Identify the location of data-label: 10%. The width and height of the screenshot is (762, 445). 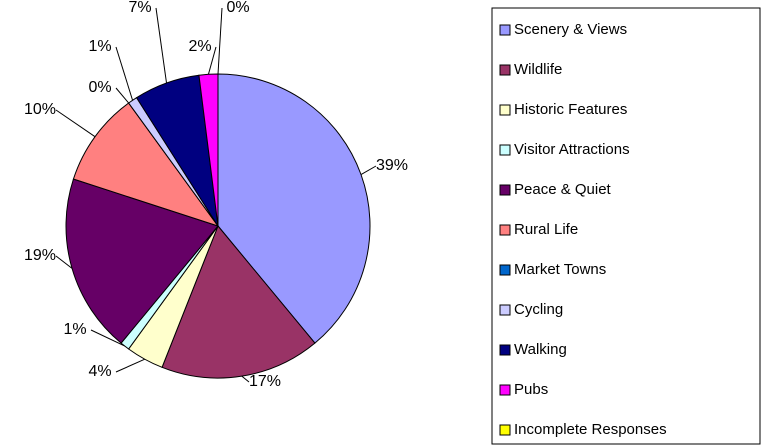
(40, 109).